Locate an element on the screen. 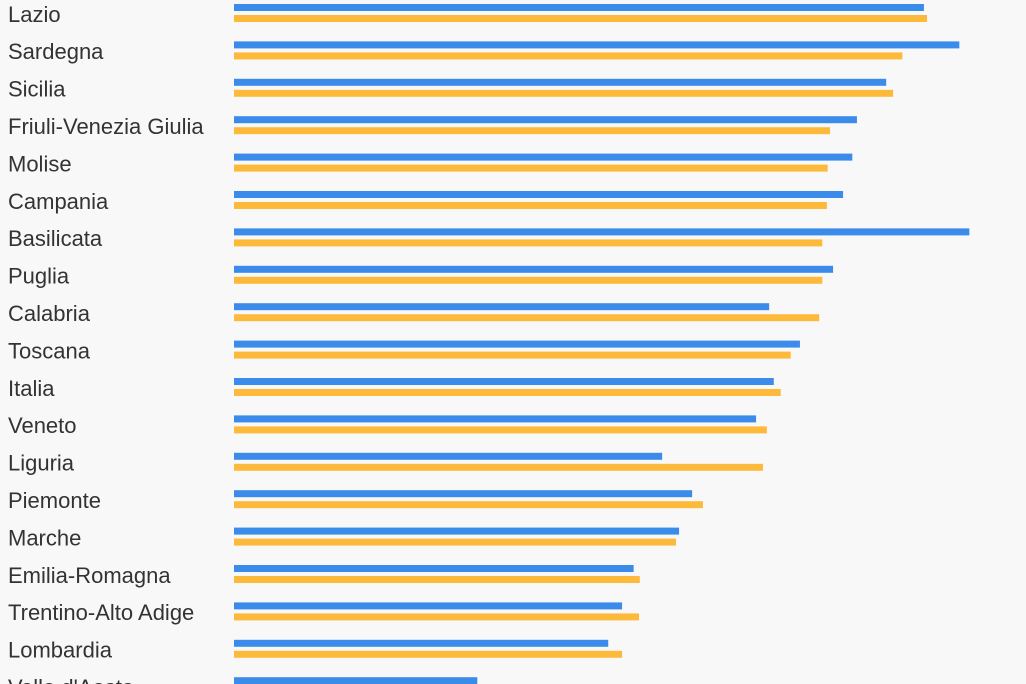 This screenshot has height=684, width=1026. category-label: Calabria is located at coordinates (49, 313).